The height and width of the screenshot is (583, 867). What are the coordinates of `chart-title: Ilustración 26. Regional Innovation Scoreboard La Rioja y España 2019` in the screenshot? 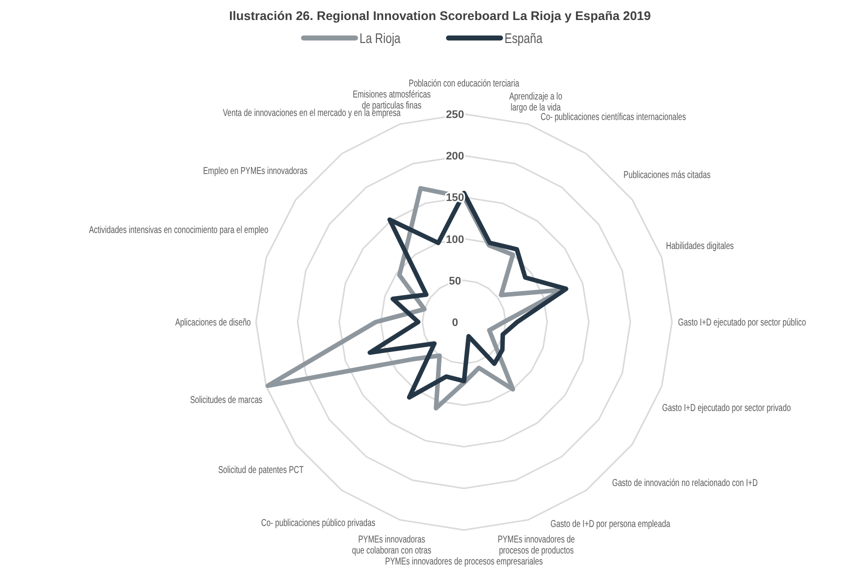 It's located at (440, 16).